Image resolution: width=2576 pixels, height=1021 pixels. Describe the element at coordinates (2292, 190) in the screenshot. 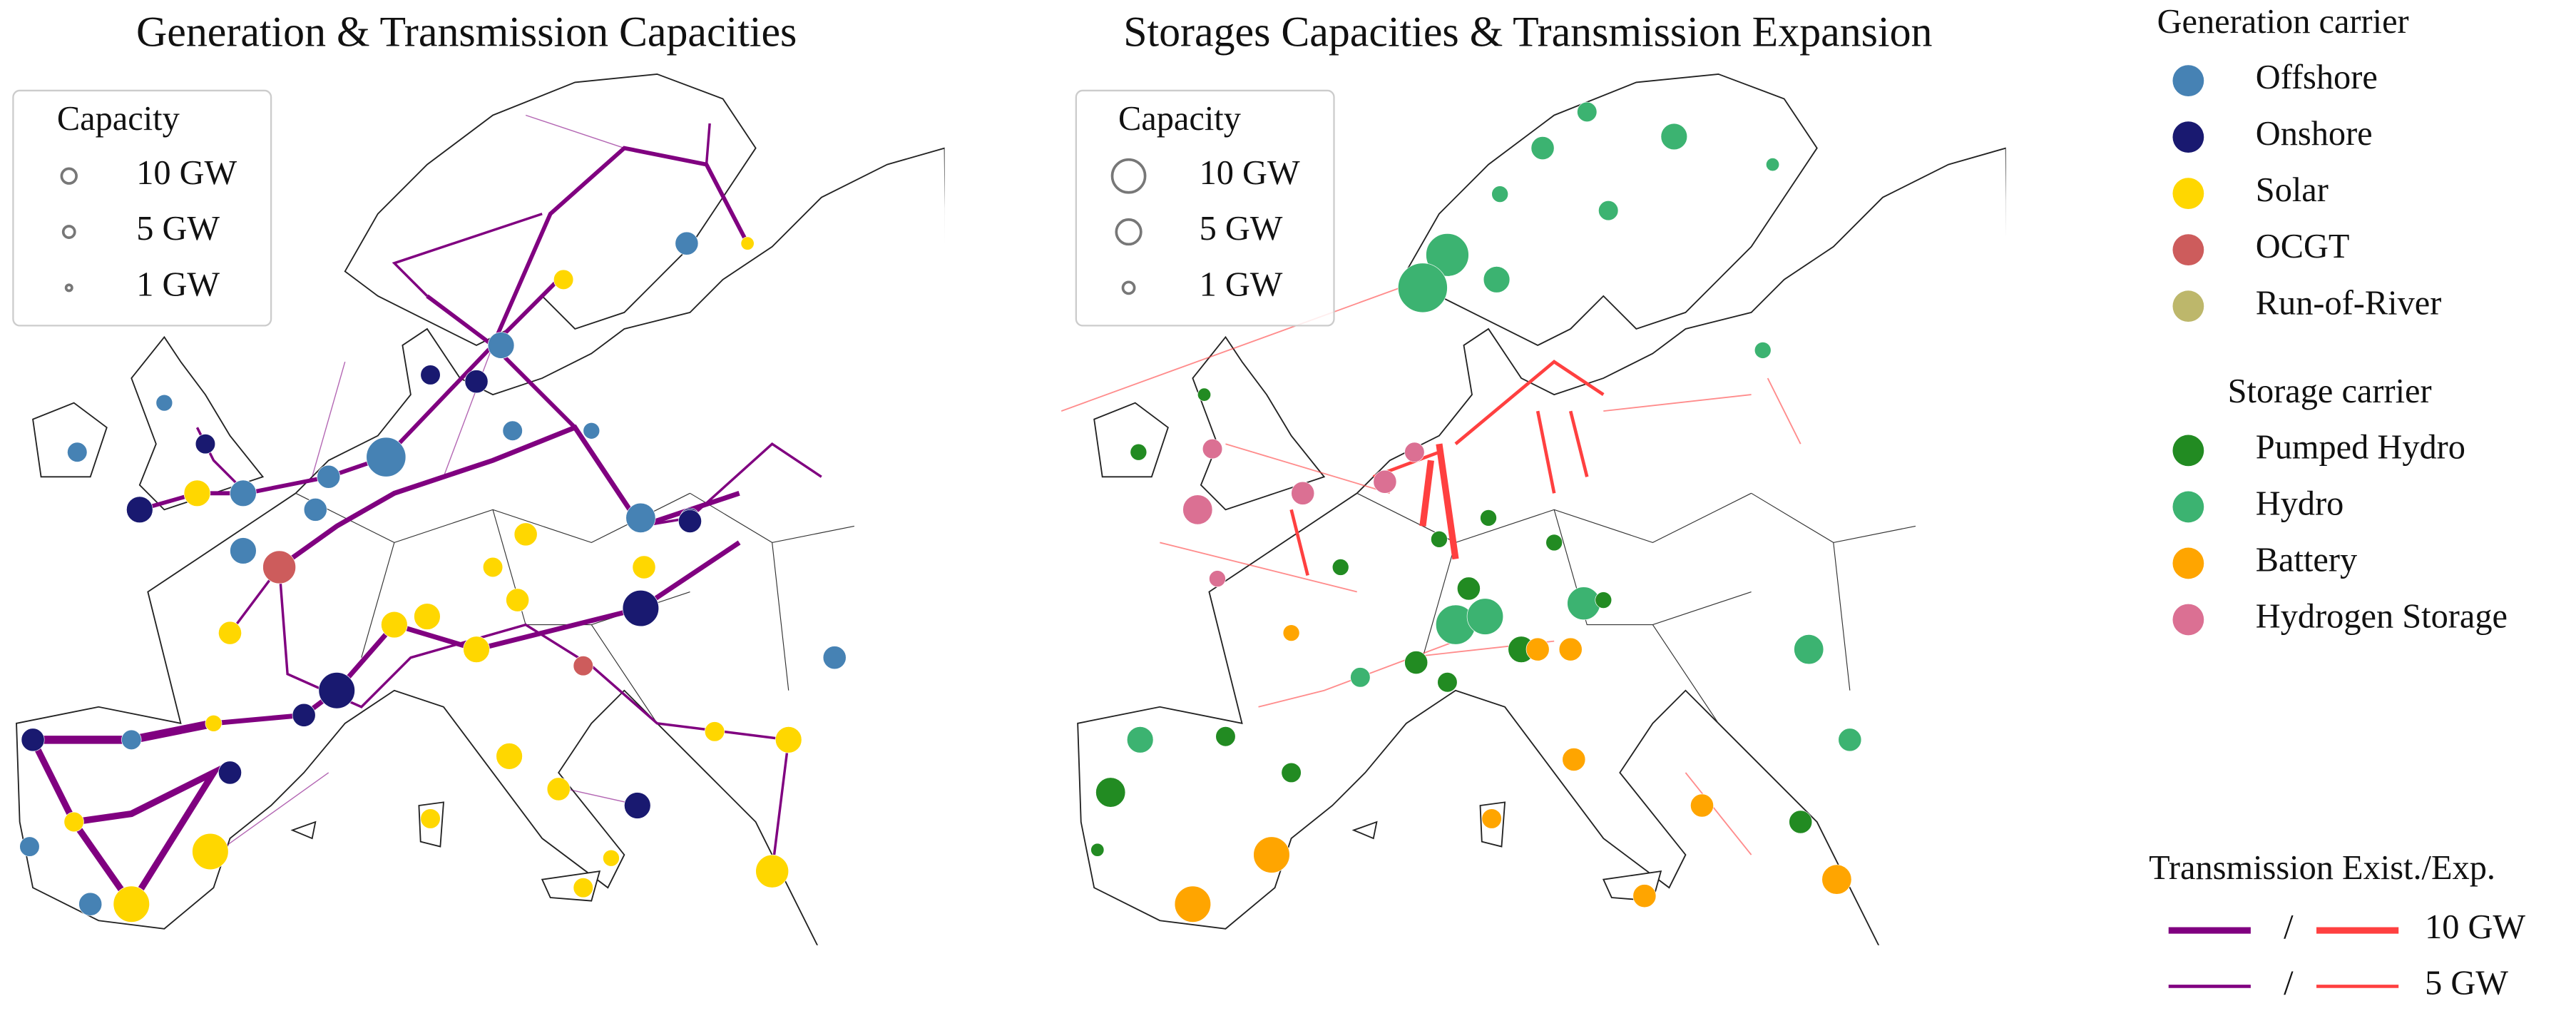

I see `legend-label: Solar` at that location.